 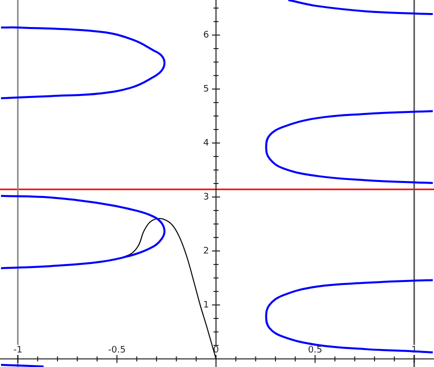 What do you see at coordinates (315, 351) in the screenshot?
I see `x-tick-label: 0.5` at bounding box center [315, 351].